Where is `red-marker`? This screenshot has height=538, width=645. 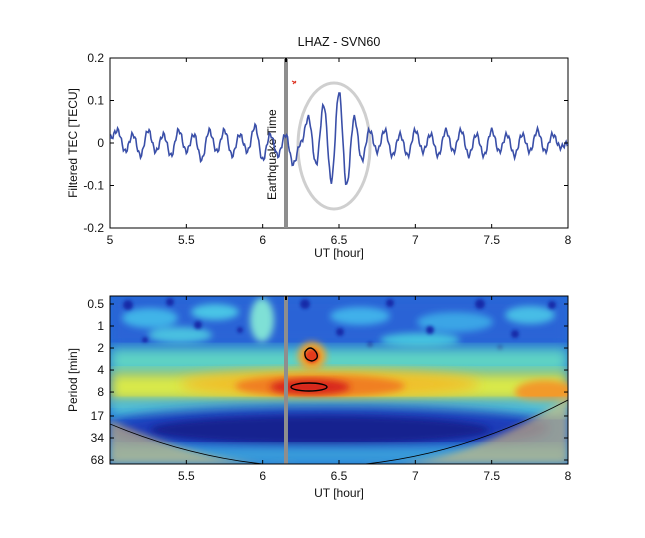
red-marker is located at coordinates (294, 82).